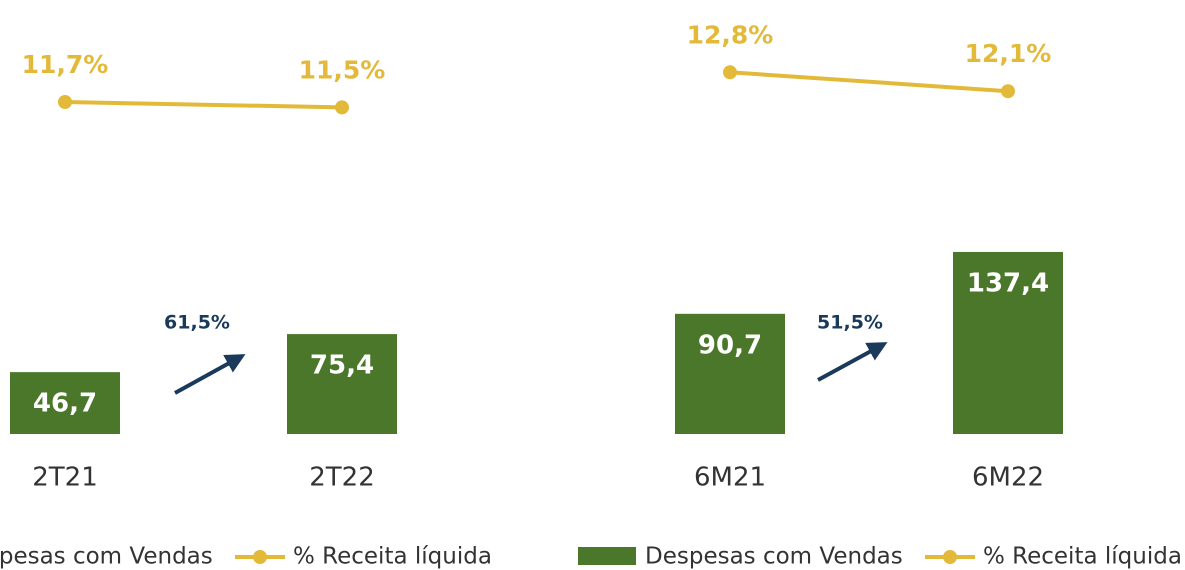  What do you see at coordinates (342, 69) in the screenshot?
I see `line-value-label: 11,5%` at bounding box center [342, 69].